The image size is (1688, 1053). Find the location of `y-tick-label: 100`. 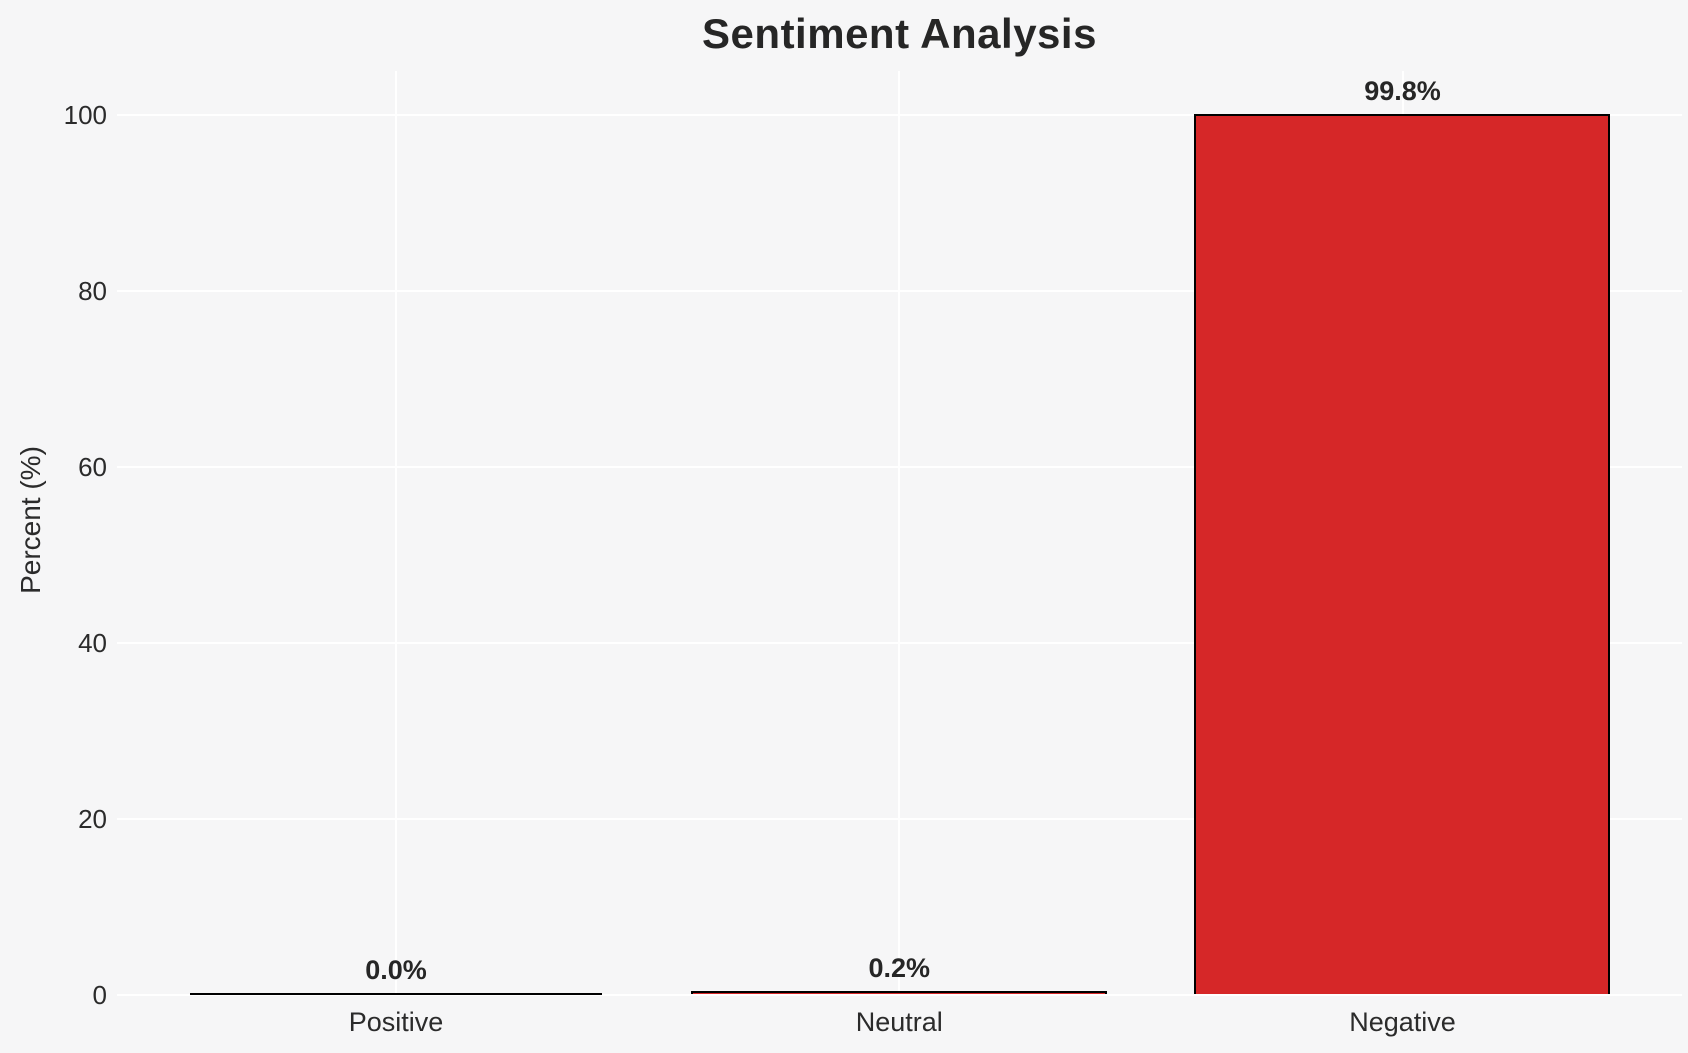

y-tick-label: 100 is located at coordinates (85, 115).